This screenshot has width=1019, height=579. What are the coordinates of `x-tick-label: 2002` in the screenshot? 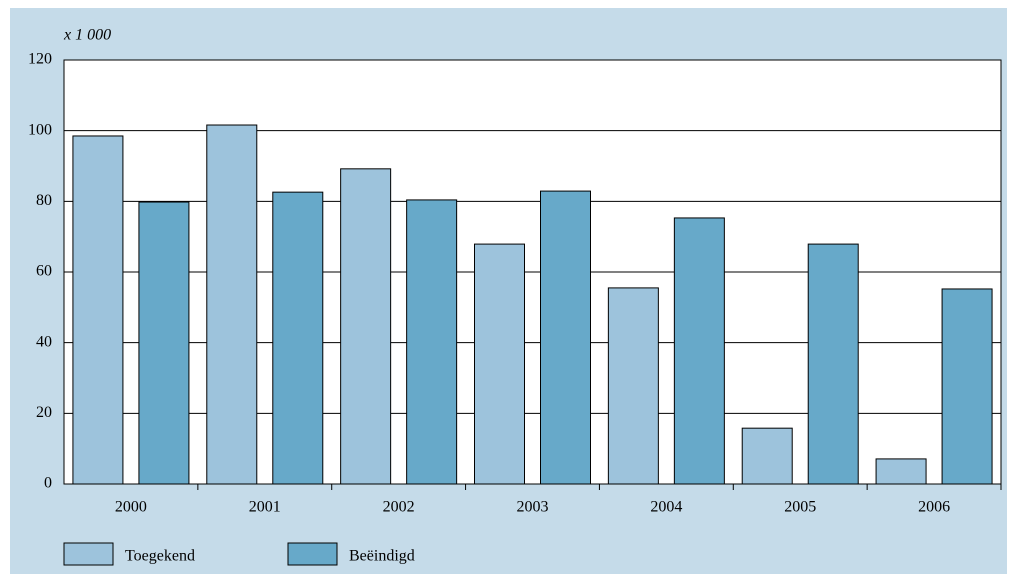 It's located at (399, 507).